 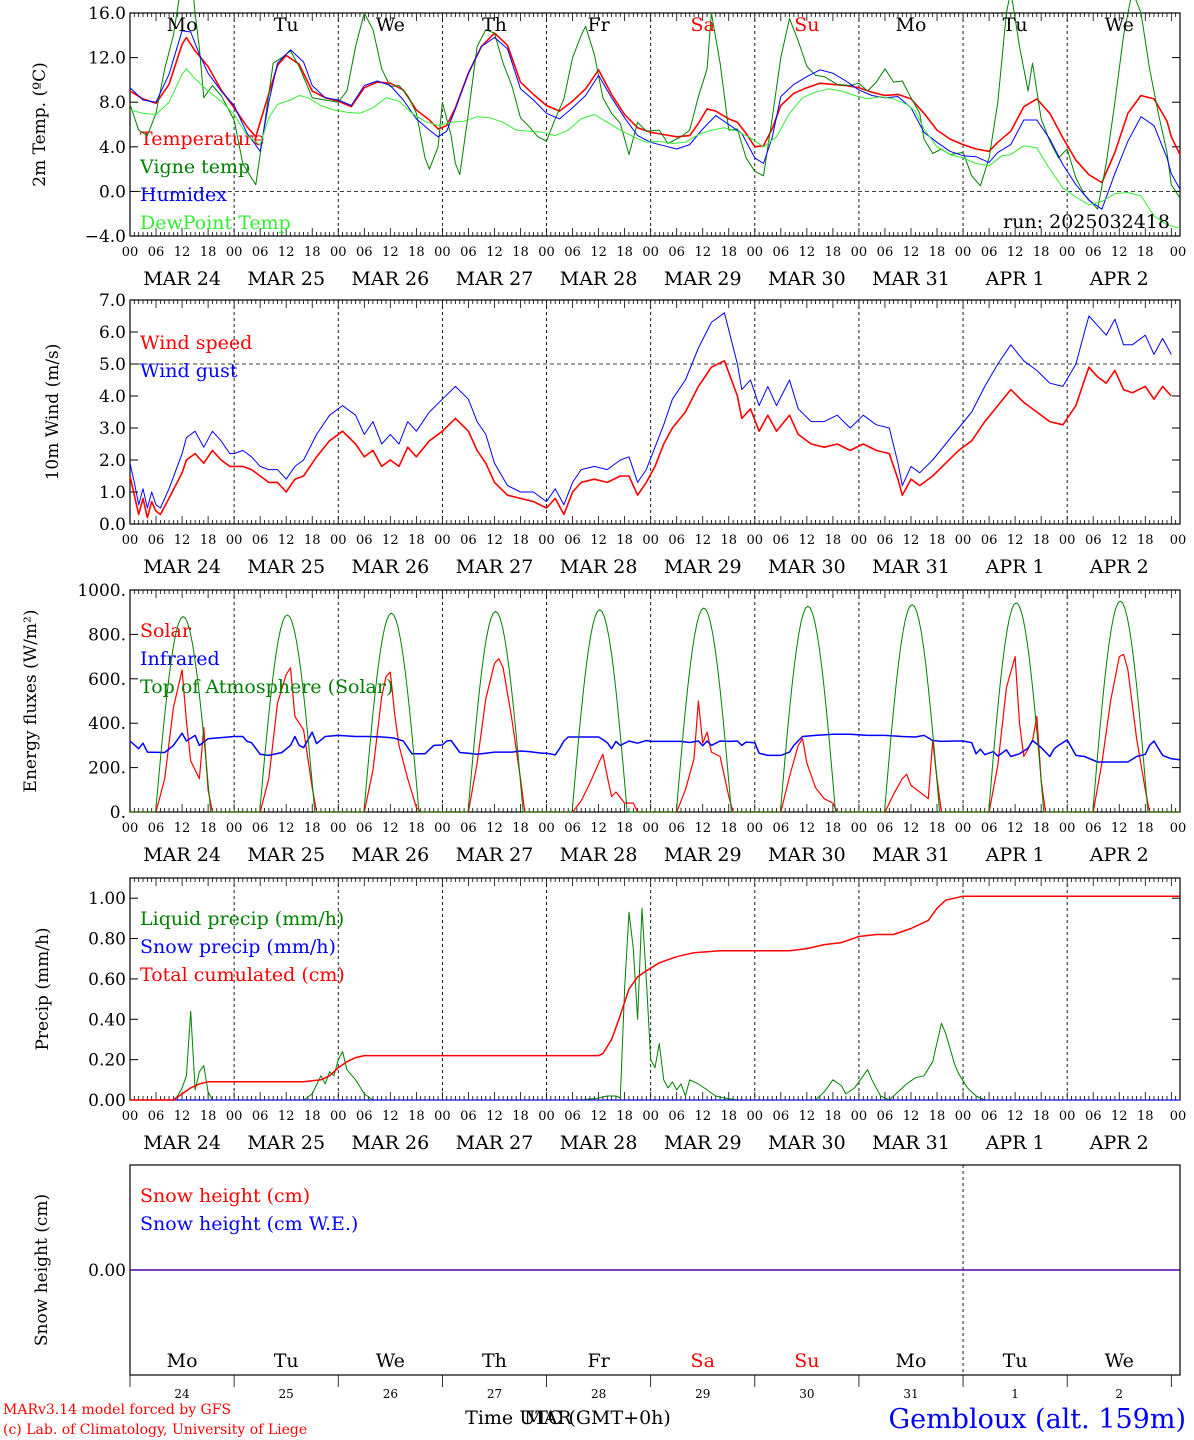 What do you see at coordinates (189, 371) in the screenshot?
I see `legend-entry: Wind gust` at bounding box center [189, 371].